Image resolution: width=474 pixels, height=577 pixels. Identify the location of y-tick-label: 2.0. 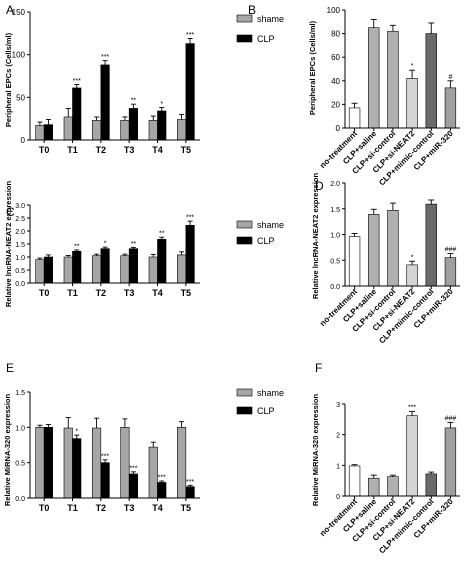
(335, 184).